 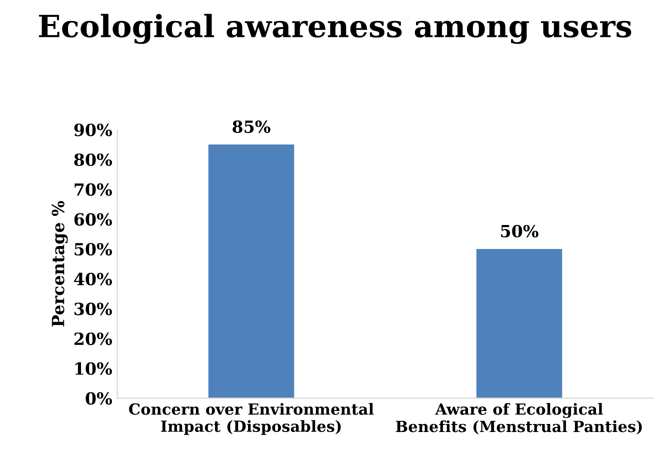 What do you see at coordinates (519, 418) in the screenshot?
I see `x-tick-label: Aware of Ecological Benefits (Menstrual Panties)` at bounding box center [519, 418].